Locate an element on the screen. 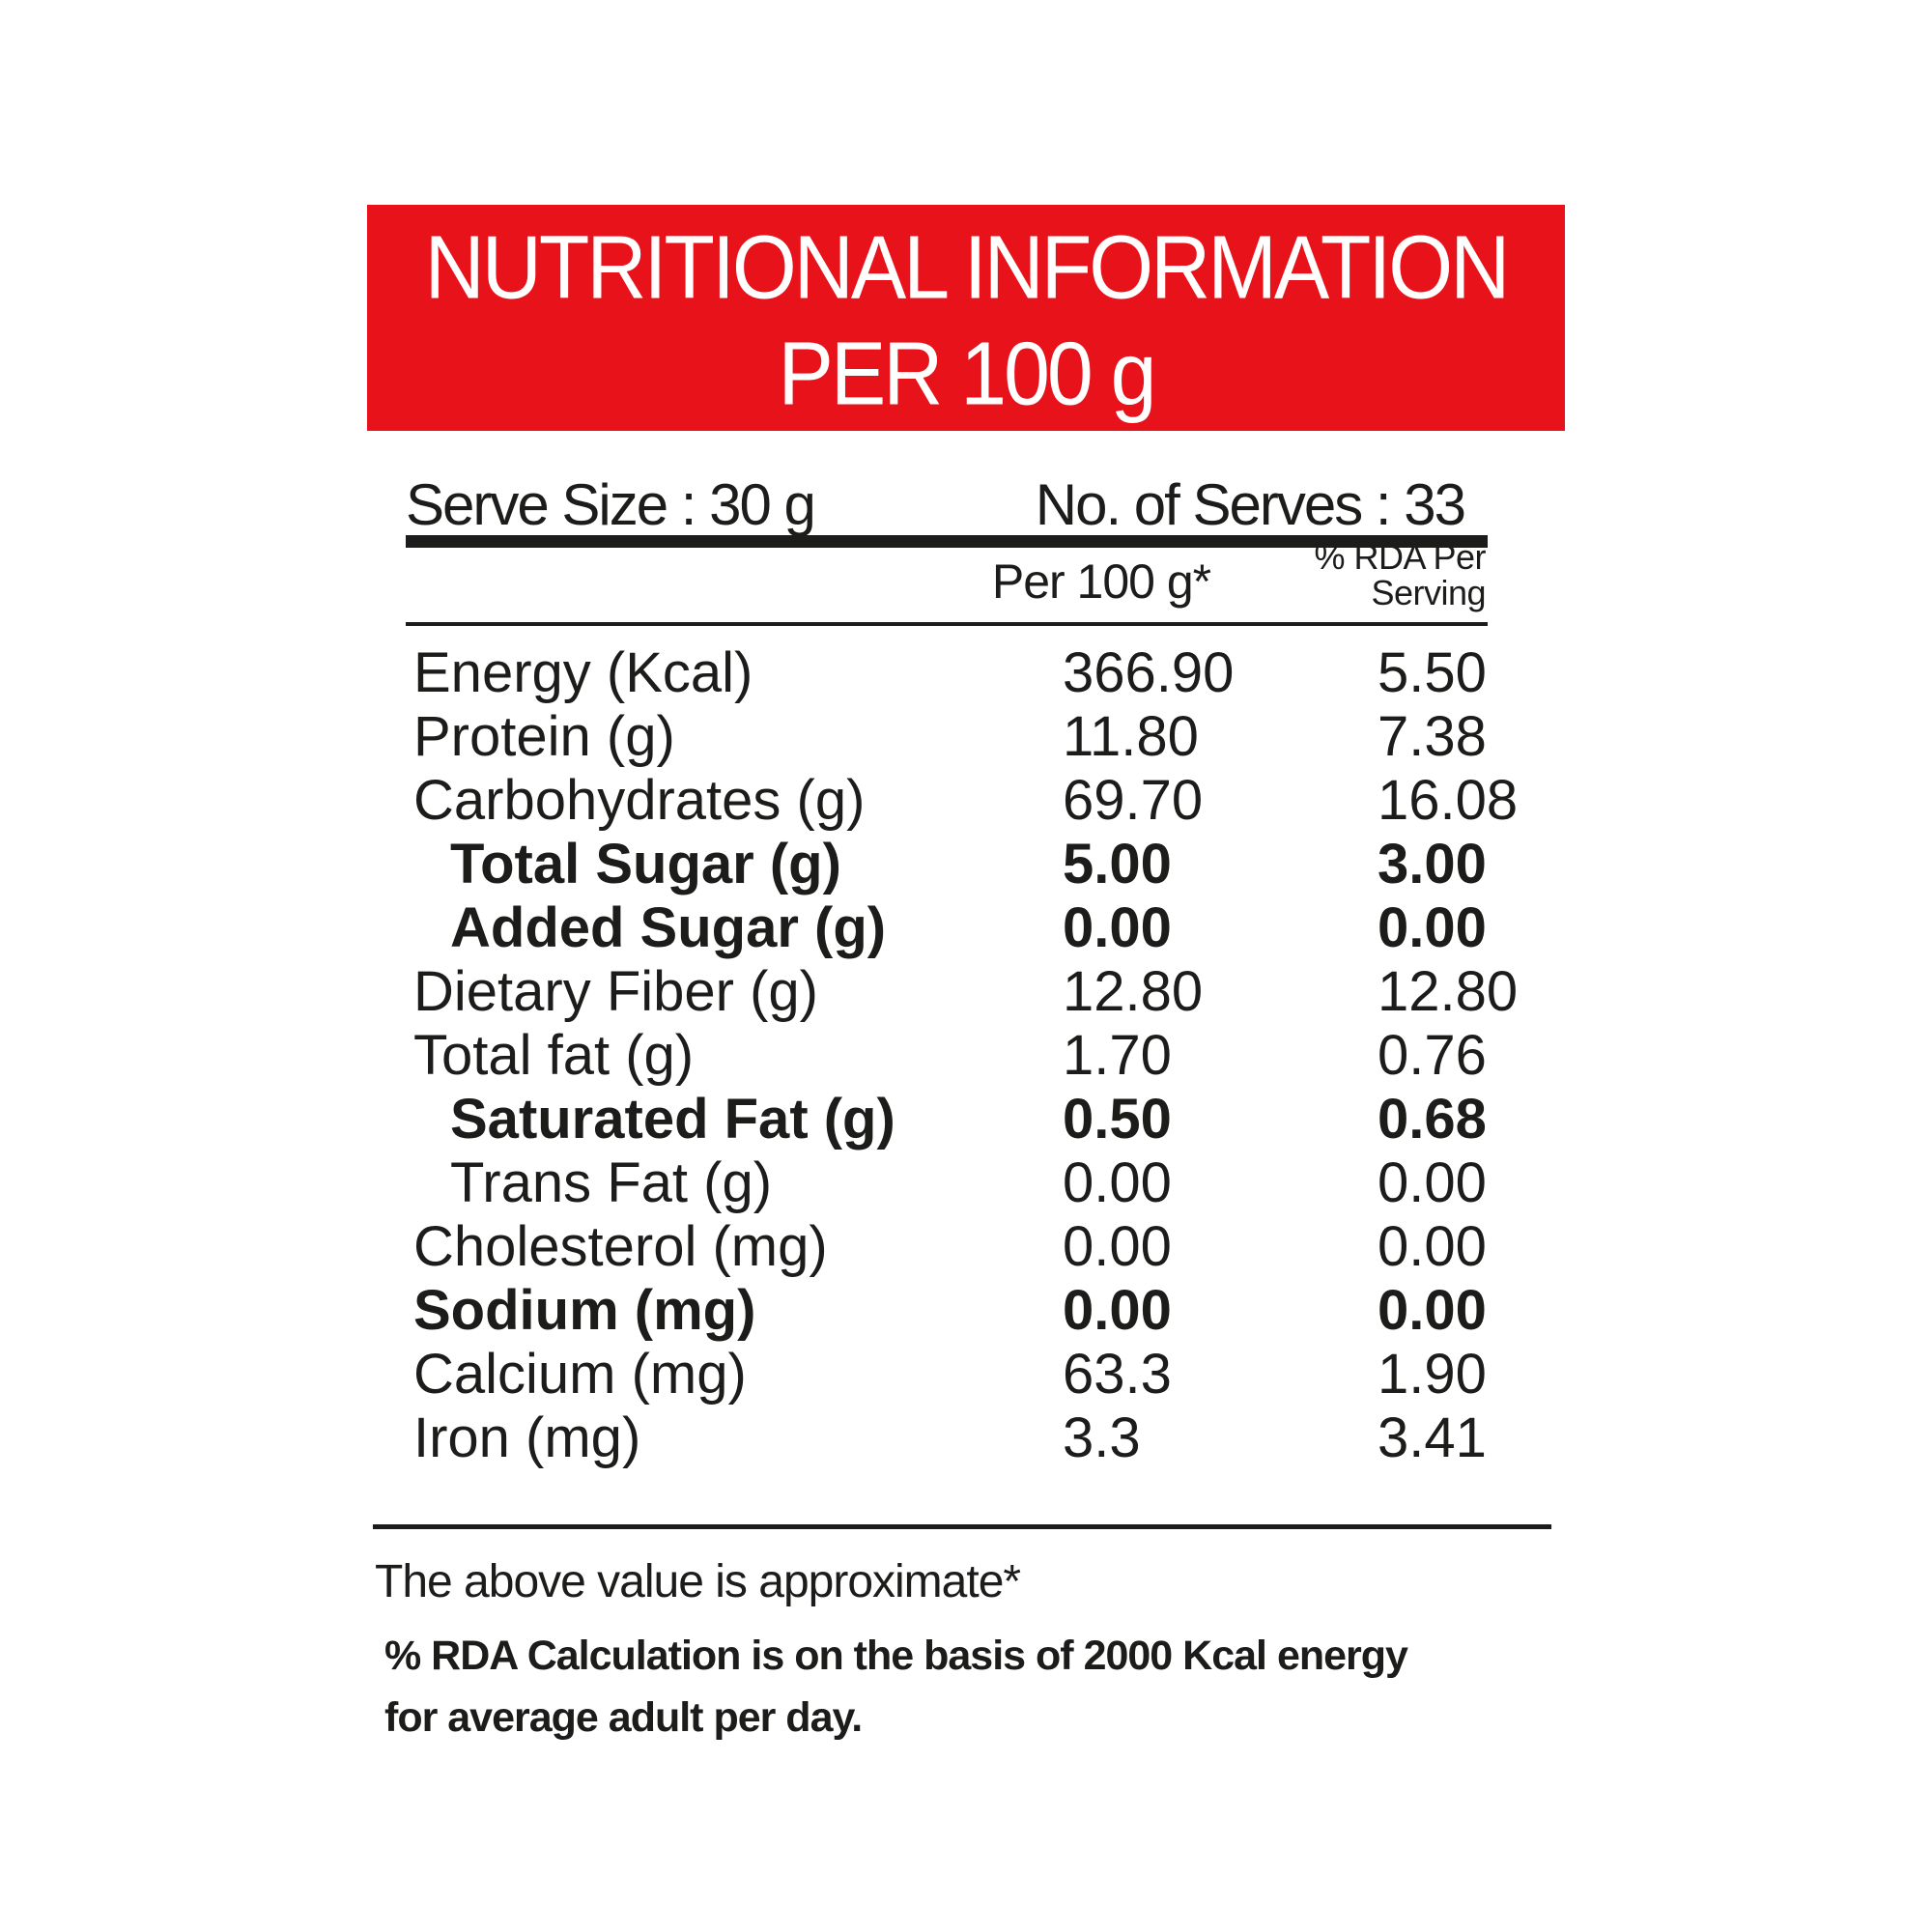 This screenshot has width=1932, height=1932. row-label: Energy (Kcal) is located at coordinates (583, 672).